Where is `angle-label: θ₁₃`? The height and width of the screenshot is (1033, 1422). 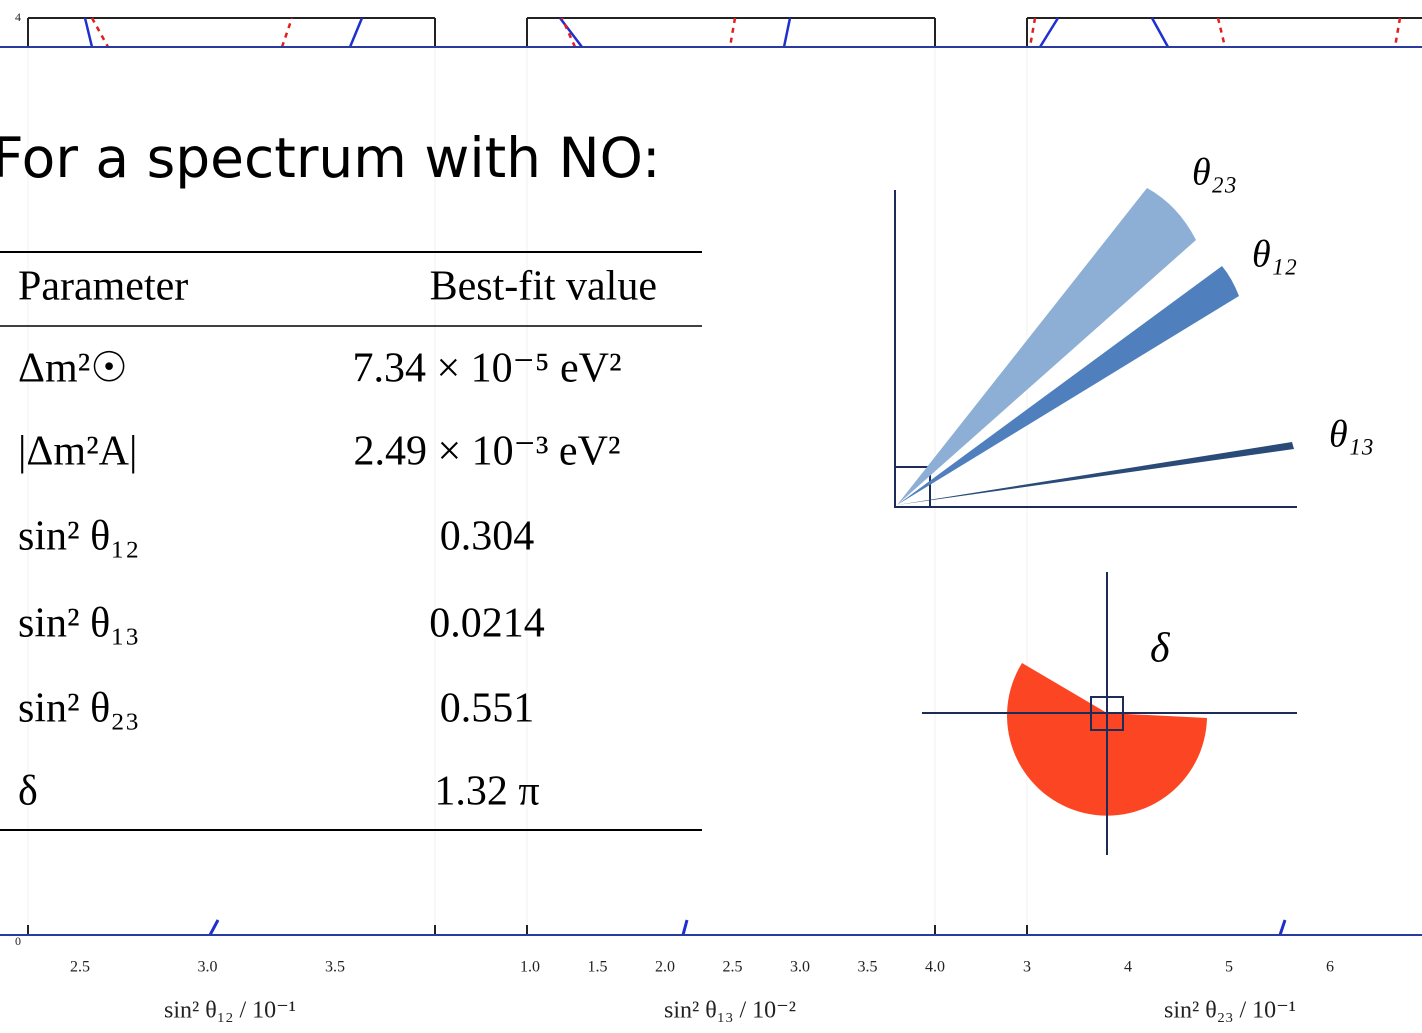 angle-label: θ₁₃ is located at coordinates (1351, 435).